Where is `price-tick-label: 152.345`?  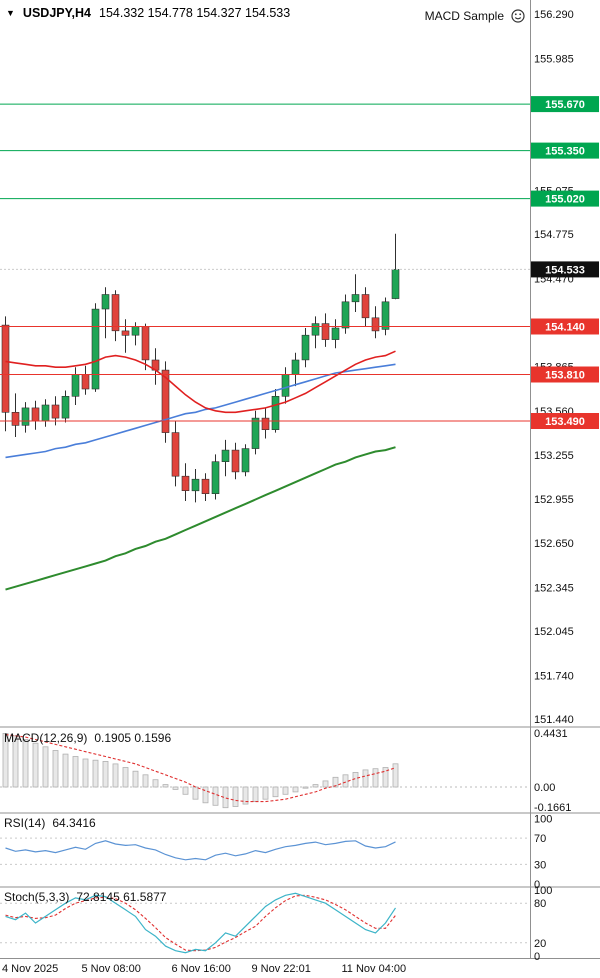 price-tick-label: 152.345 is located at coordinates (554, 588).